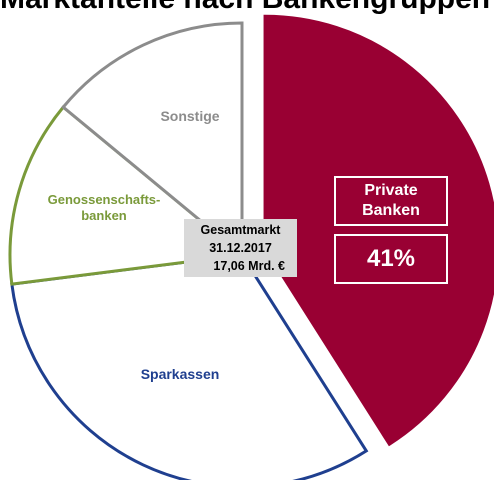  Describe the element at coordinates (391, 259) in the screenshot. I see `slice-value-private-banken: 41%` at that location.